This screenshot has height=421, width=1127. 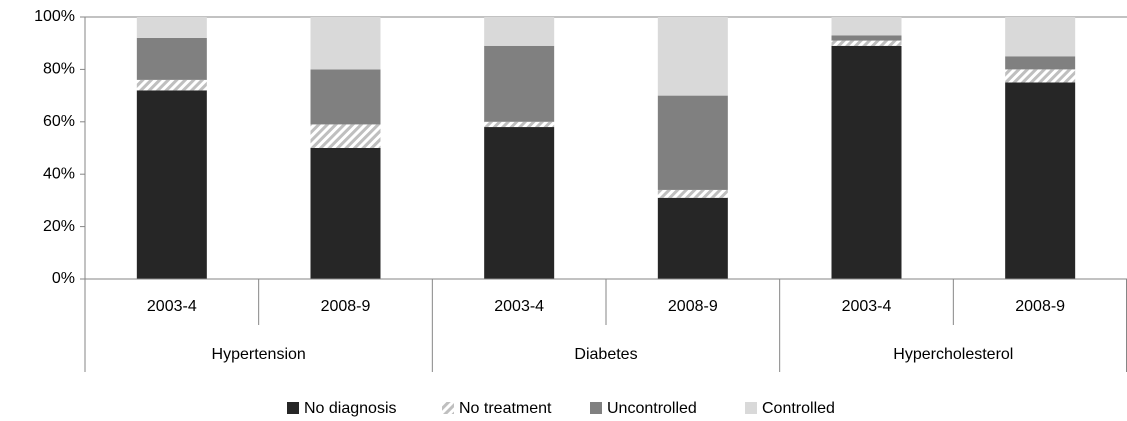 What do you see at coordinates (652, 408) in the screenshot?
I see `legend-label: Uncontrolled` at bounding box center [652, 408].